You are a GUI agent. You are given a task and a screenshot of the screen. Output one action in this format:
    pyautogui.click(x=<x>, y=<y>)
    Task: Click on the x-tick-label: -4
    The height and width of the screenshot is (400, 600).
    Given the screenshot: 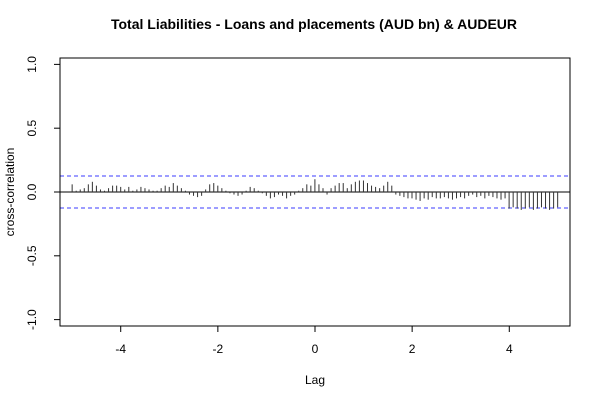 What is the action you would take?
    pyautogui.click(x=120, y=349)
    